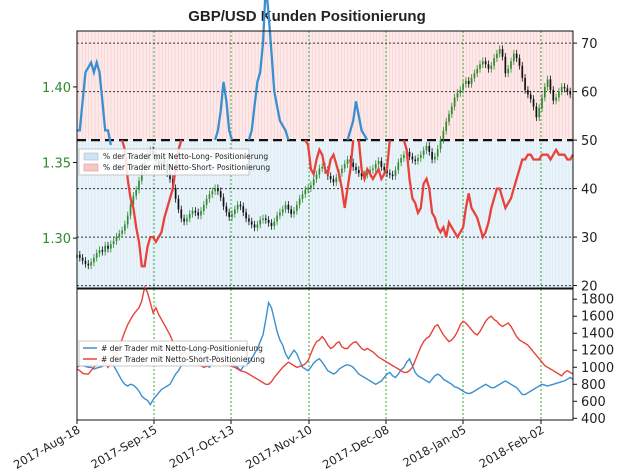 The width and height of the screenshot is (624, 476). What do you see at coordinates (91, 156) in the screenshot?
I see `legend-swatch-net-long` at bounding box center [91, 156].